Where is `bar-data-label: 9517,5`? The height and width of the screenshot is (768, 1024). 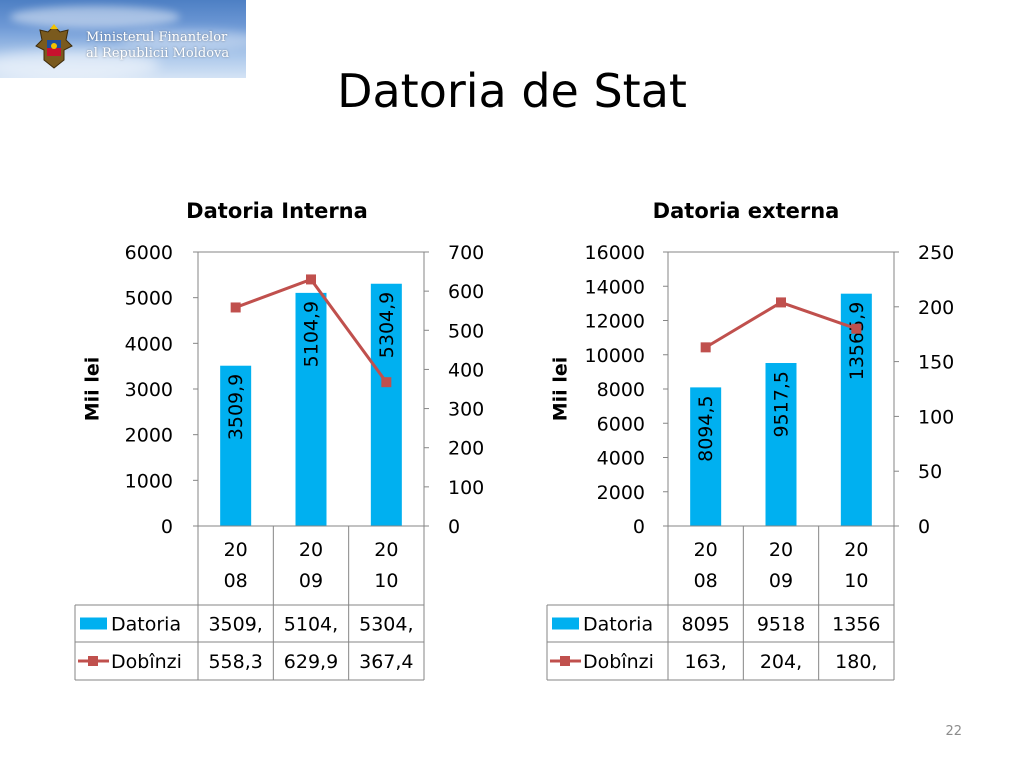 bar-data-label: 9517,5 is located at coordinates (782, 404).